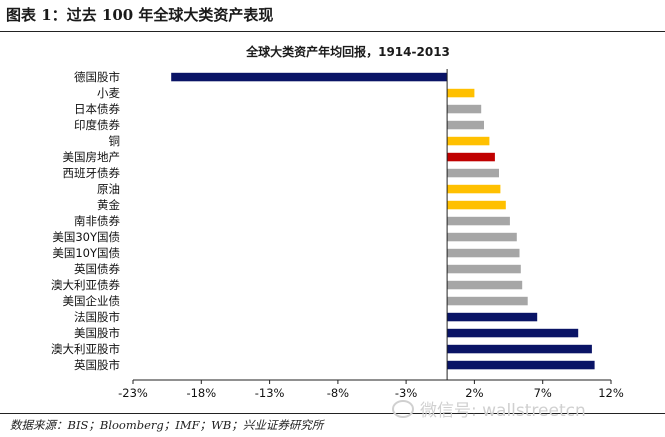 This screenshot has height=437, width=665. What do you see at coordinates (85, 349) in the screenshot?
I see `category-label-18: 澳大利亚股市` at bounding box center [85, 349].